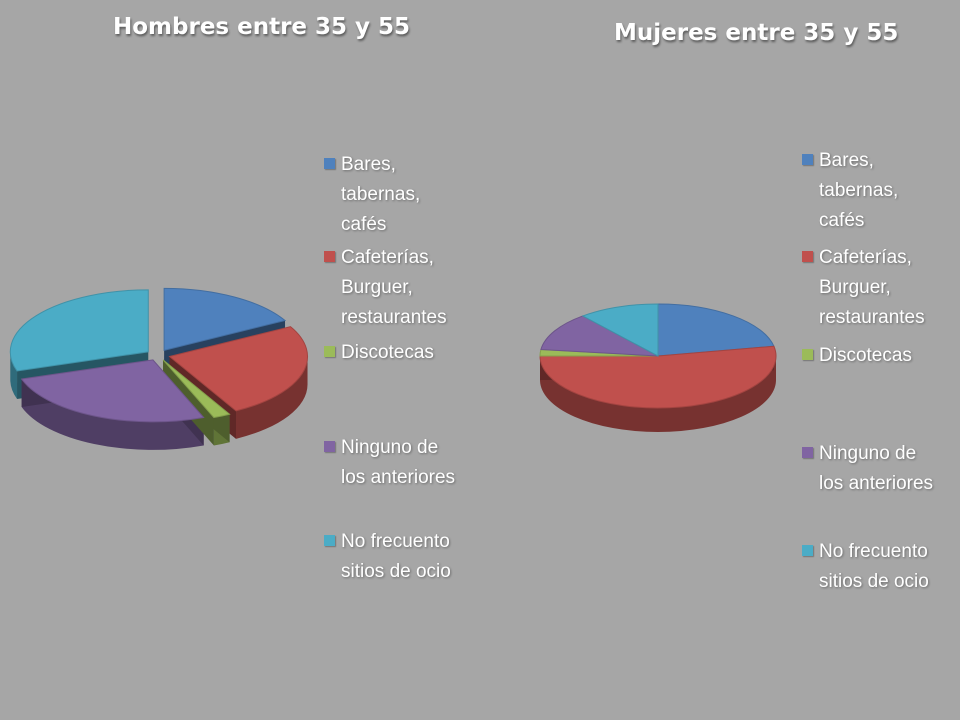 The width and height of the screenshot is (960, 720). What do you see at coordinates (196, 389) in the screenshot?
I see `pie-slice-discotecas` at bounding box center [196, 389].